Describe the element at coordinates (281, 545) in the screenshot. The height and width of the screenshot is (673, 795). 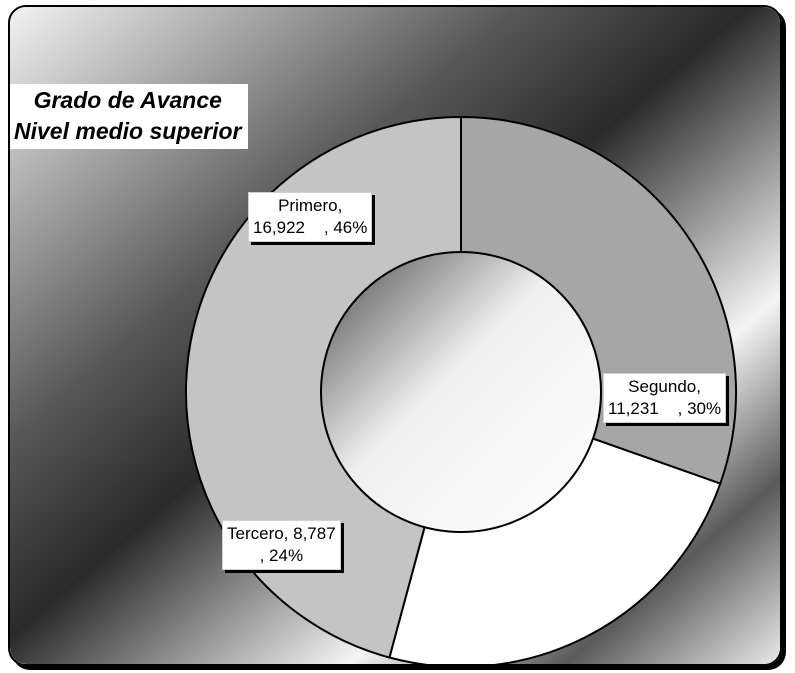
I see `data-label-tercero: Tercero, 8,787 , 24%` at that location.